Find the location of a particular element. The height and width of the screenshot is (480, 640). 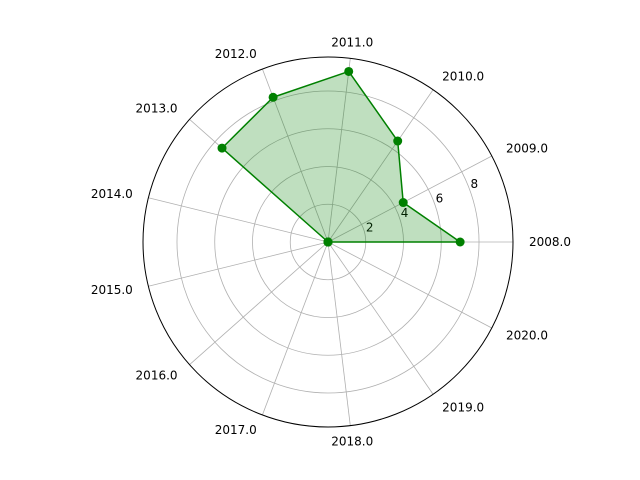

category-label: 2013.0 is located at coordinates (157, 109).